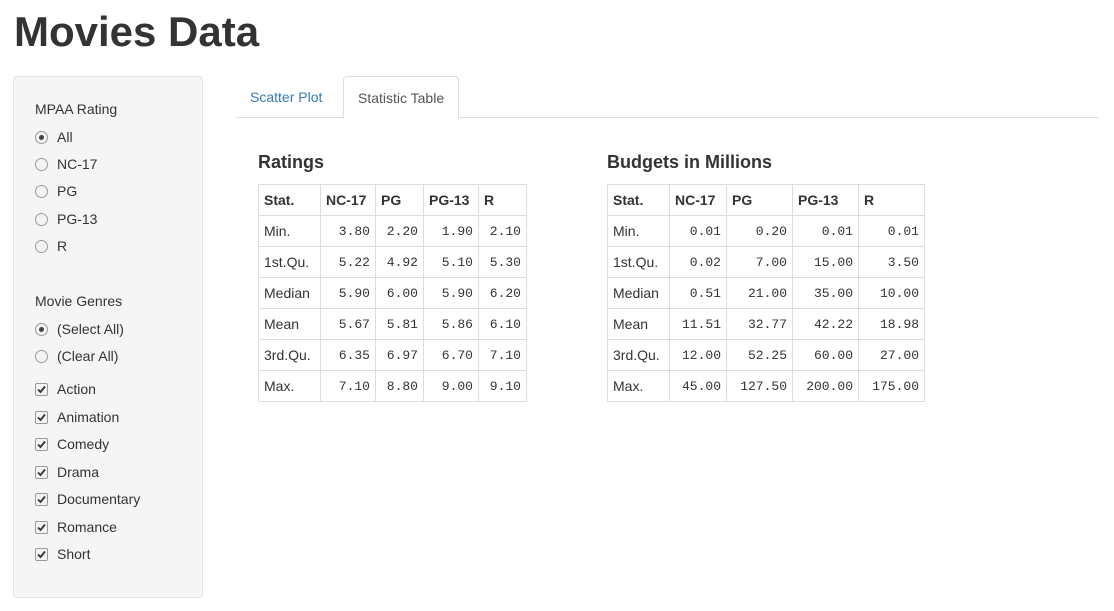 This screenshot has width=1114, height=611. I want to click on mpaa-option-r: R, so click(51, 246).